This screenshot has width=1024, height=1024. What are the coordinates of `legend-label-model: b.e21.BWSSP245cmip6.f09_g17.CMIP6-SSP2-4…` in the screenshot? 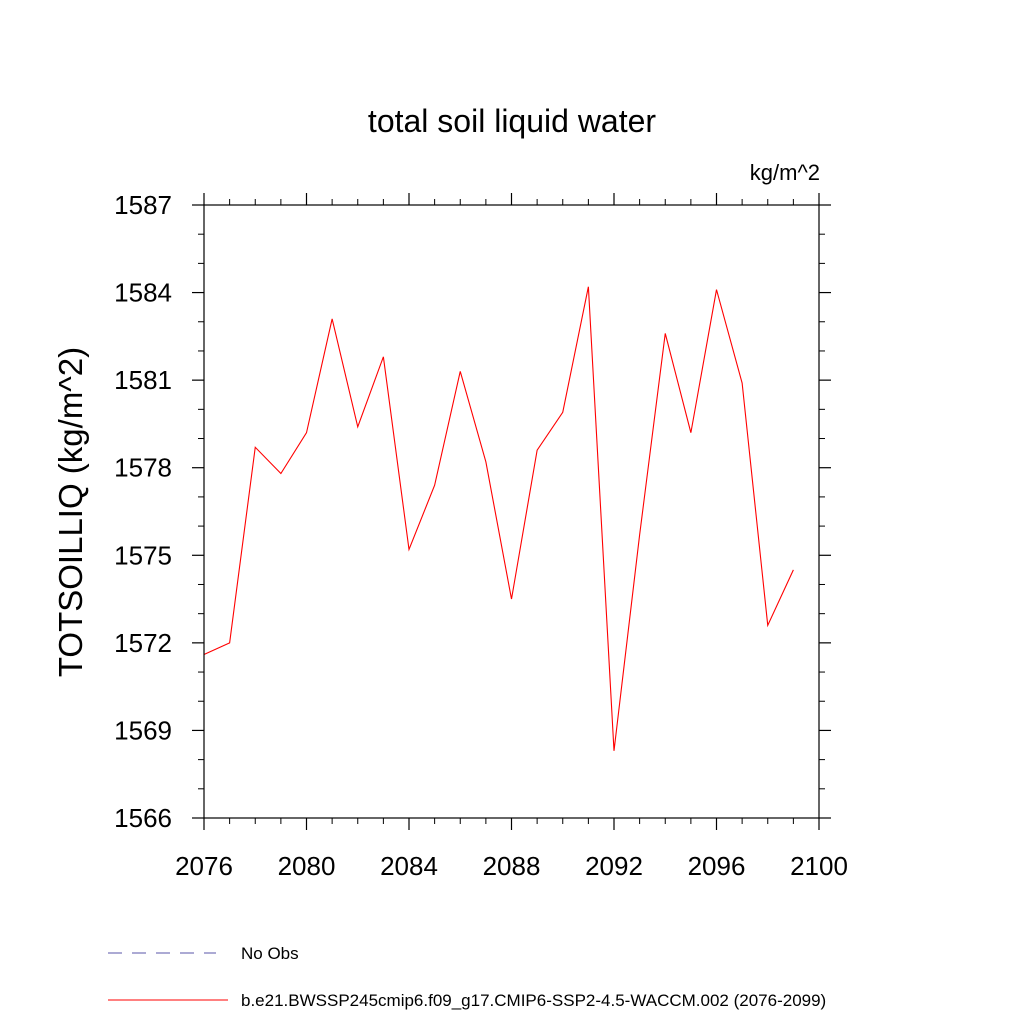 It's located at (533, 1000).